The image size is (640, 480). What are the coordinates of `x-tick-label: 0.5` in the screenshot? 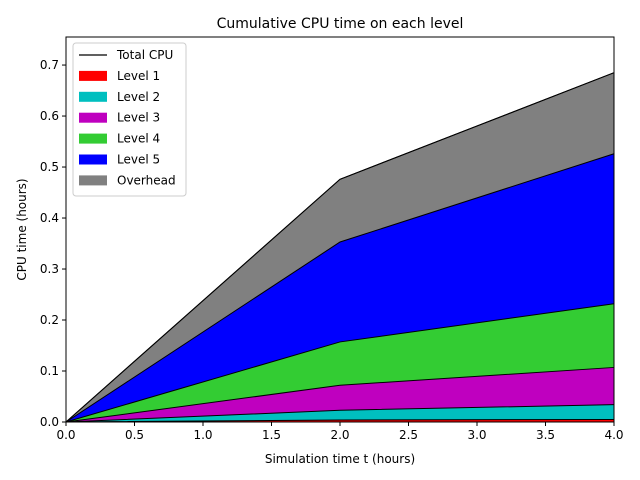 It's located at (134, 435).